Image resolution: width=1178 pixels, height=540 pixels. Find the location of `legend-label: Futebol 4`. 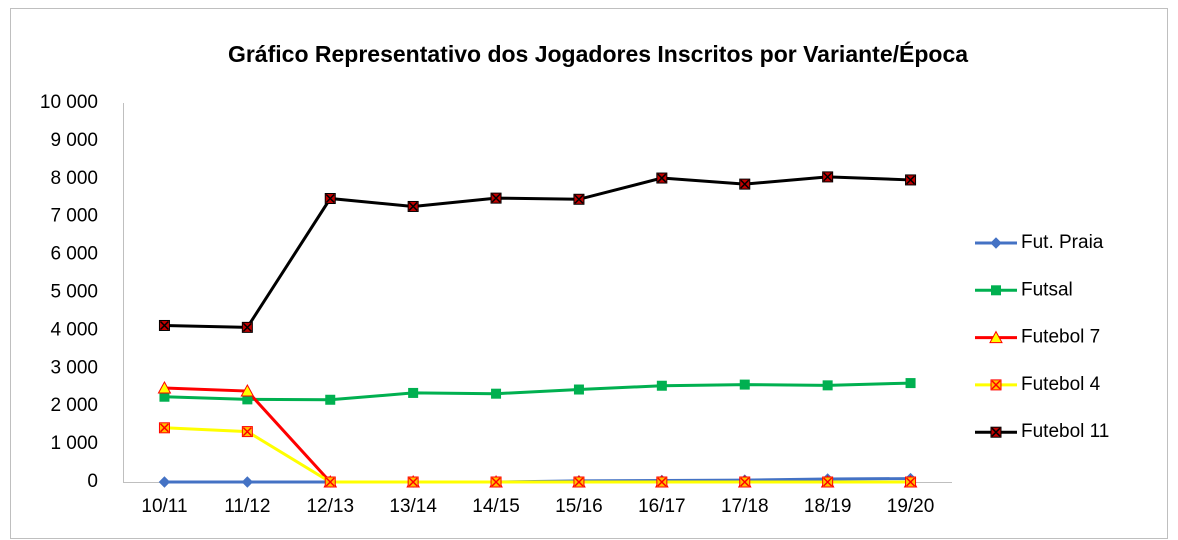

legend-label: Futebol 4 is located at coordinates (1061, 384).